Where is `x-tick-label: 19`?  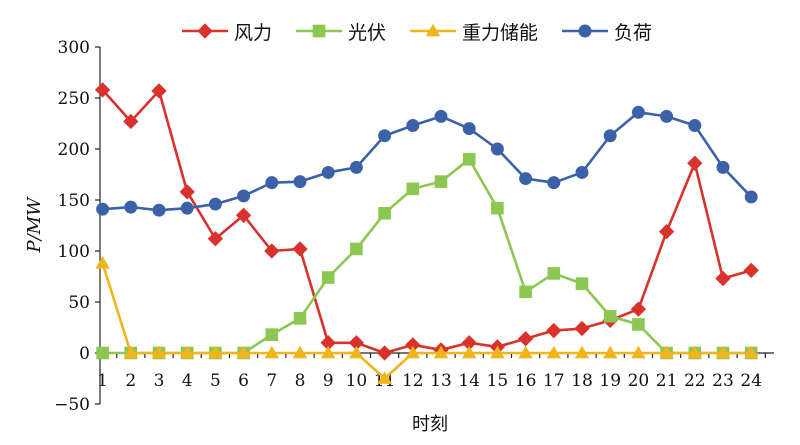 x-tick-label: 19 is located at coordinates (610, 381).